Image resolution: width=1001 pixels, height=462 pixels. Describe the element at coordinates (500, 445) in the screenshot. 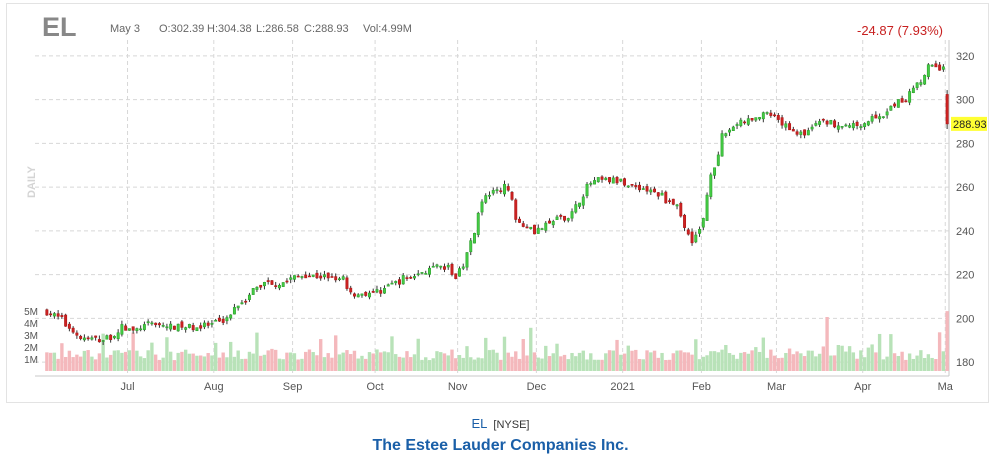

I see `company-name: The Estee Lauder Companies Inc.` at that location.